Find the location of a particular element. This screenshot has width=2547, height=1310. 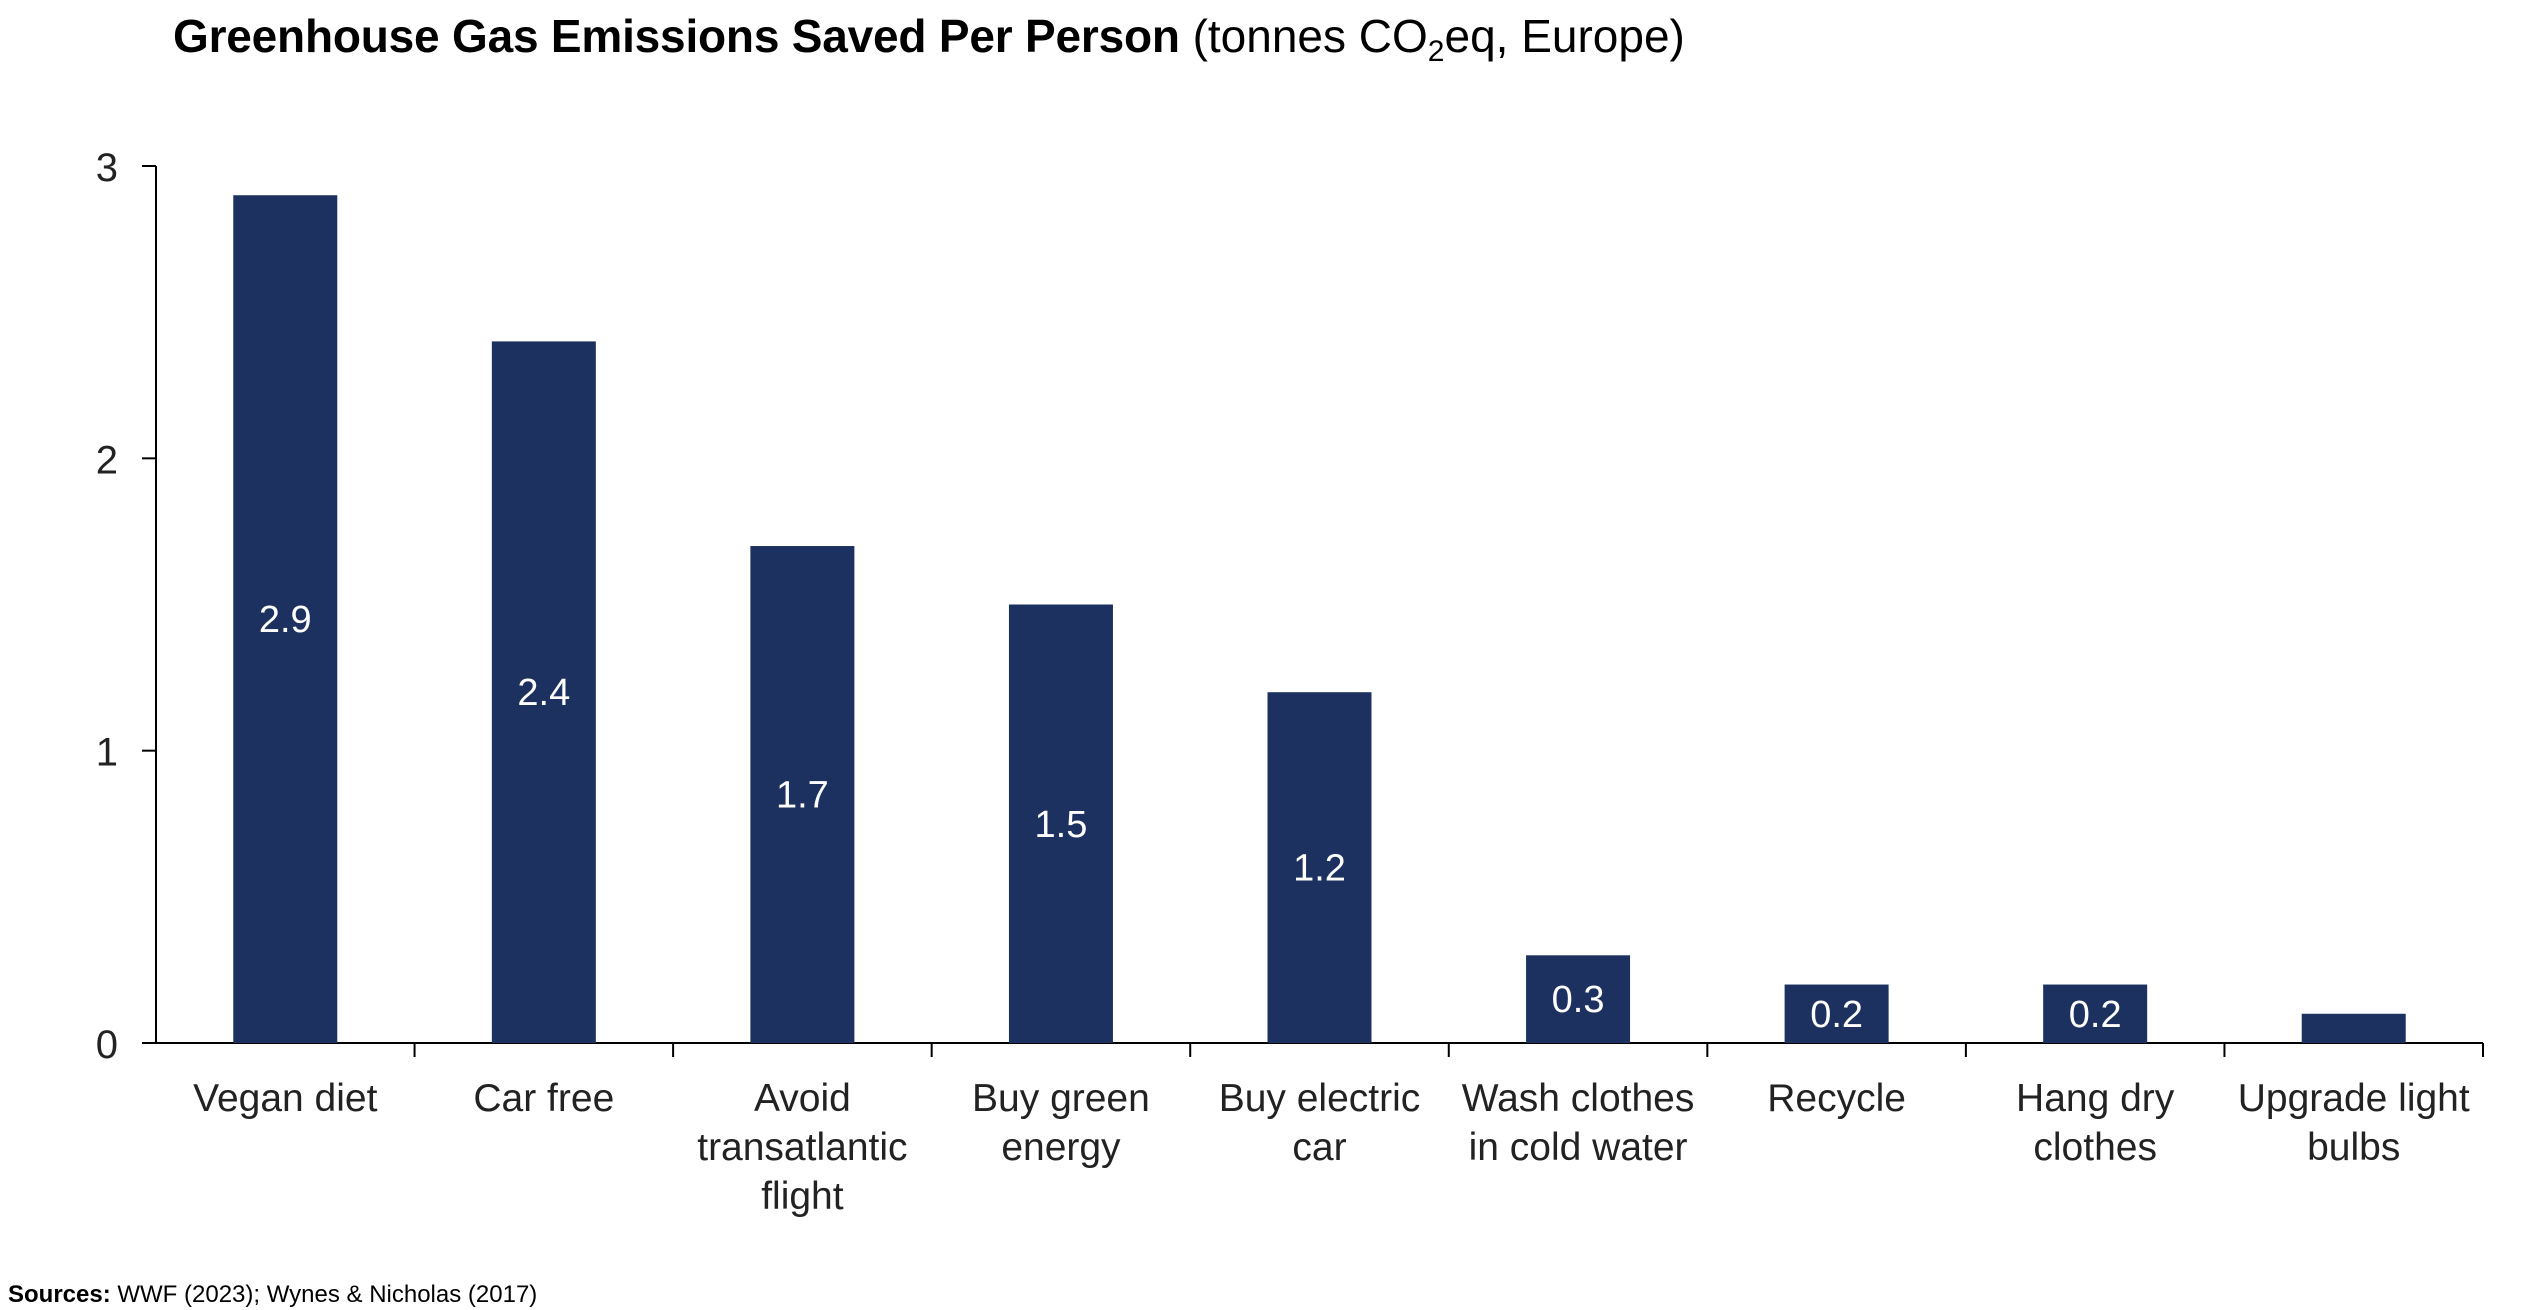

category-label-line: in cold water is located at coordinates (1578, 1147).